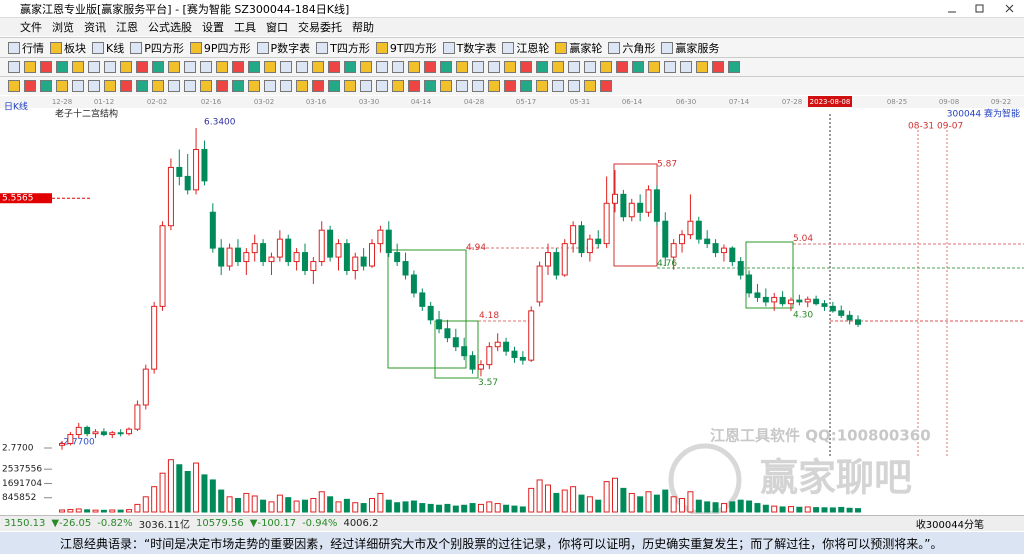 This screenshot has height=554, width=1024. What do you see at coordinates (631, 48) in the screenshot?
I see `toolbar-button: 六角形` at bounding box center [631, 48].